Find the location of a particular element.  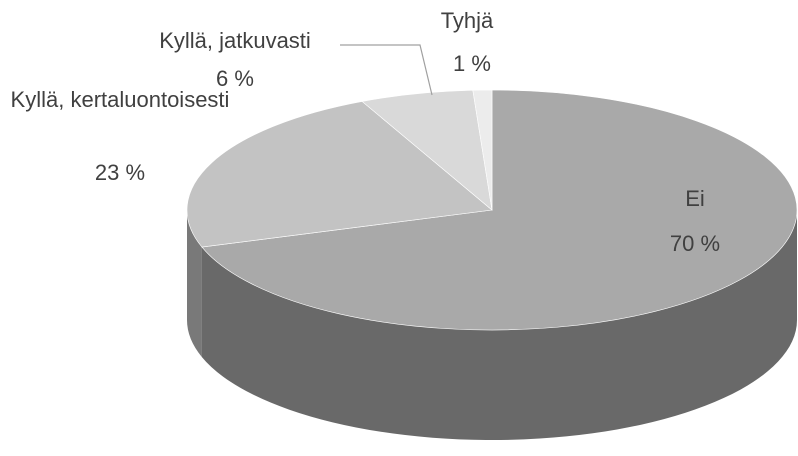

value-label: 6 % is located at coordinates (235, 78).